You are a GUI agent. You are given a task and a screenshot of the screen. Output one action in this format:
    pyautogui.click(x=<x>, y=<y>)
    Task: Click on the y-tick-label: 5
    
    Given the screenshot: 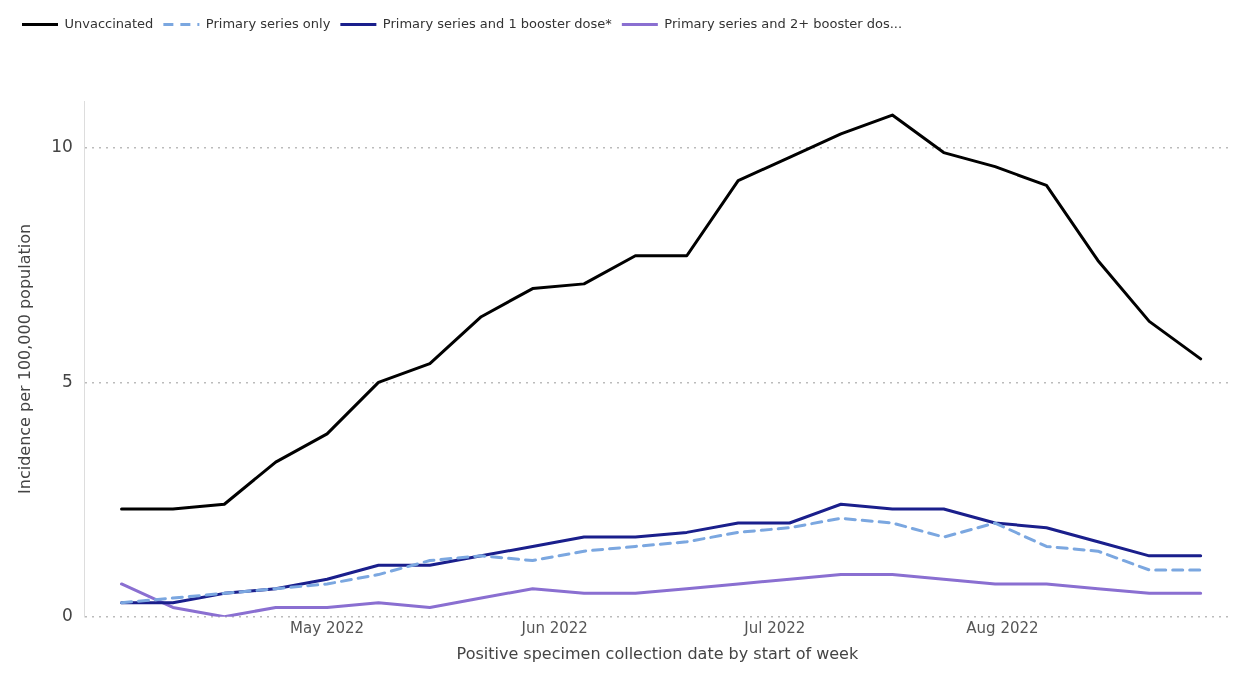 What is the action you would take?
    pyautogui.click(x=67, y=380)
    